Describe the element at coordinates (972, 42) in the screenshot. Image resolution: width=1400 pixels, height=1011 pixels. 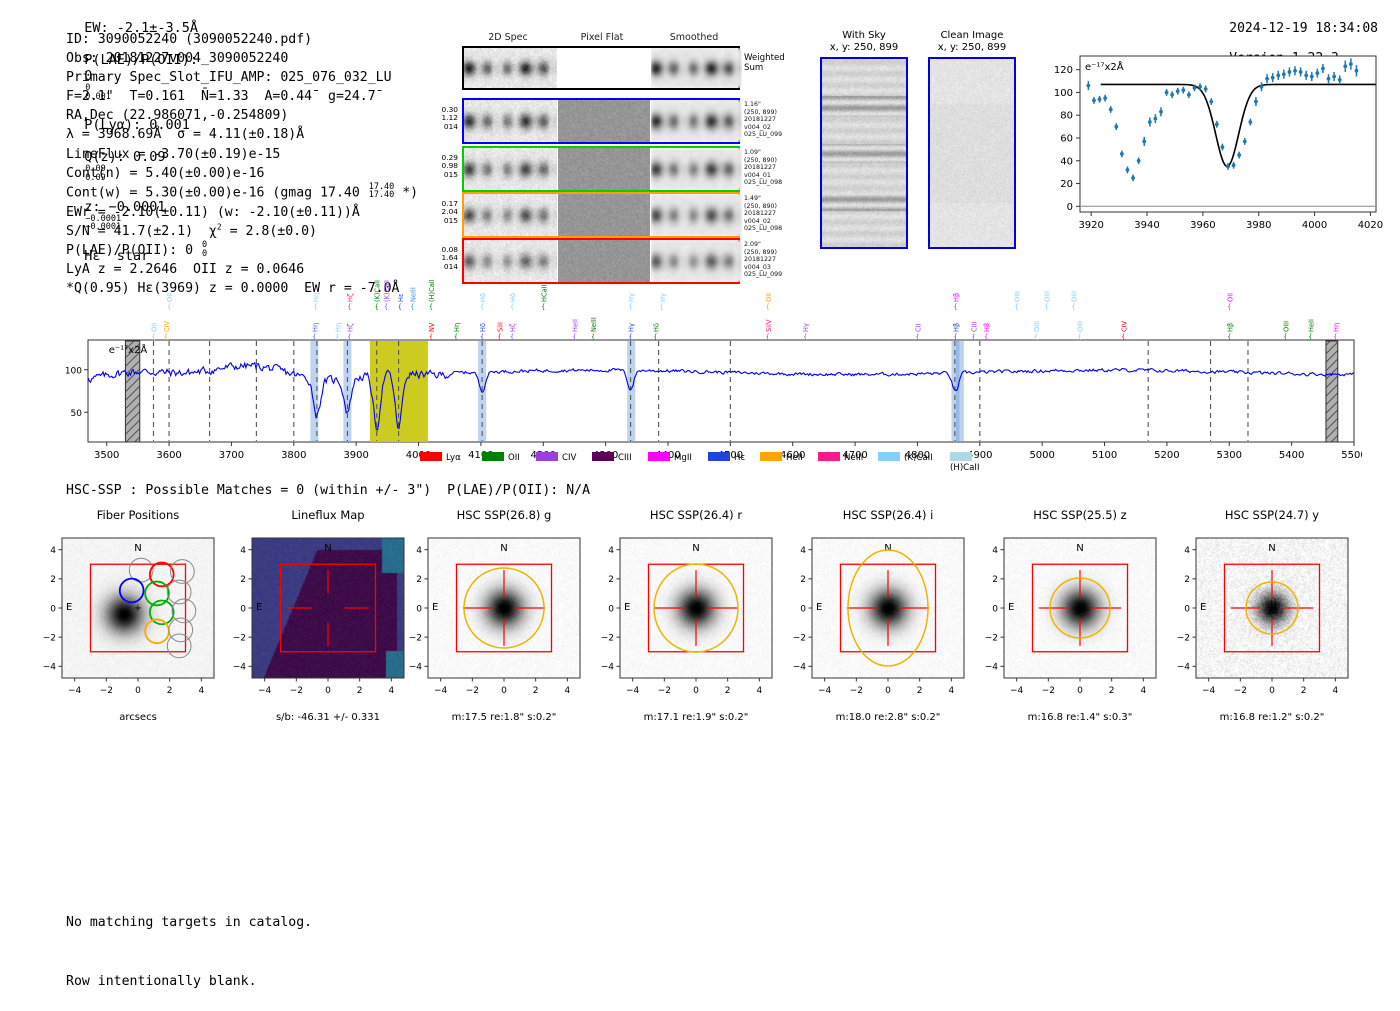
I see `cutout-title-clean-image: Clean Image x, y: 250, 899` at that location.